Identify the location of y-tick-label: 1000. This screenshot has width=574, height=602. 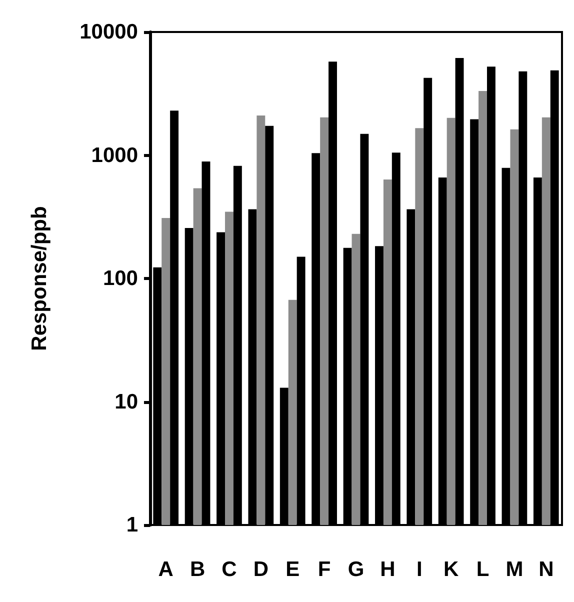
(114, 155).